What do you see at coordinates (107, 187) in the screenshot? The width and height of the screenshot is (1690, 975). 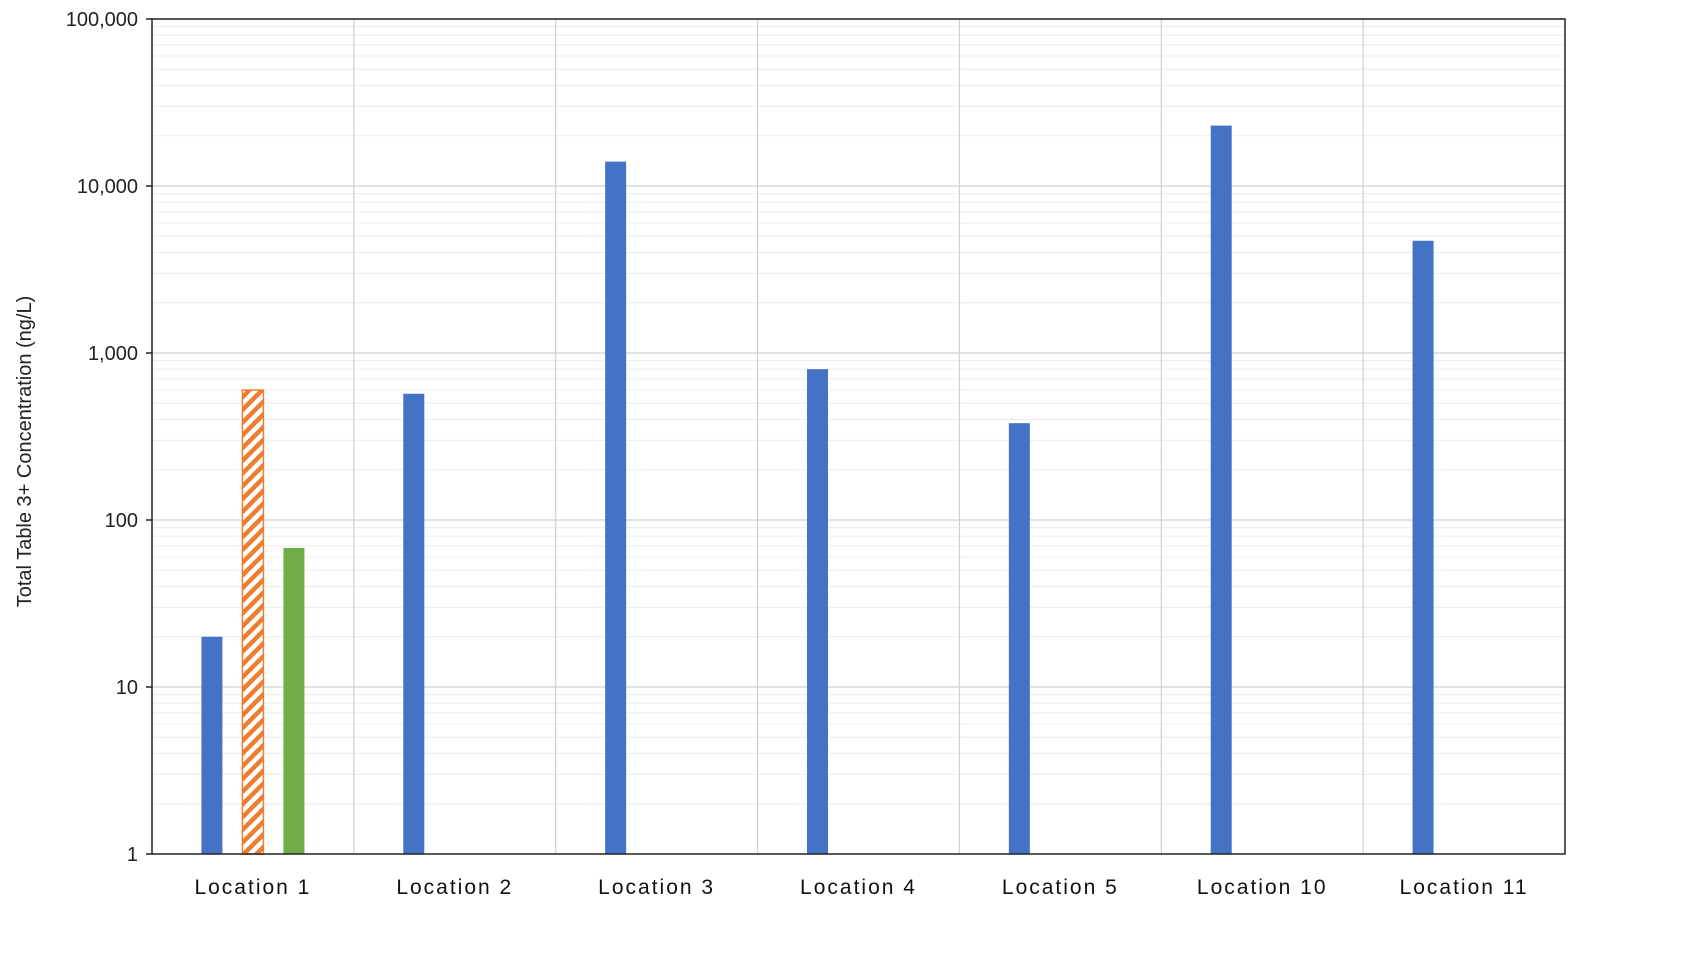 I see `y-tick-label: 10,000` at bounding box center [107, 187].